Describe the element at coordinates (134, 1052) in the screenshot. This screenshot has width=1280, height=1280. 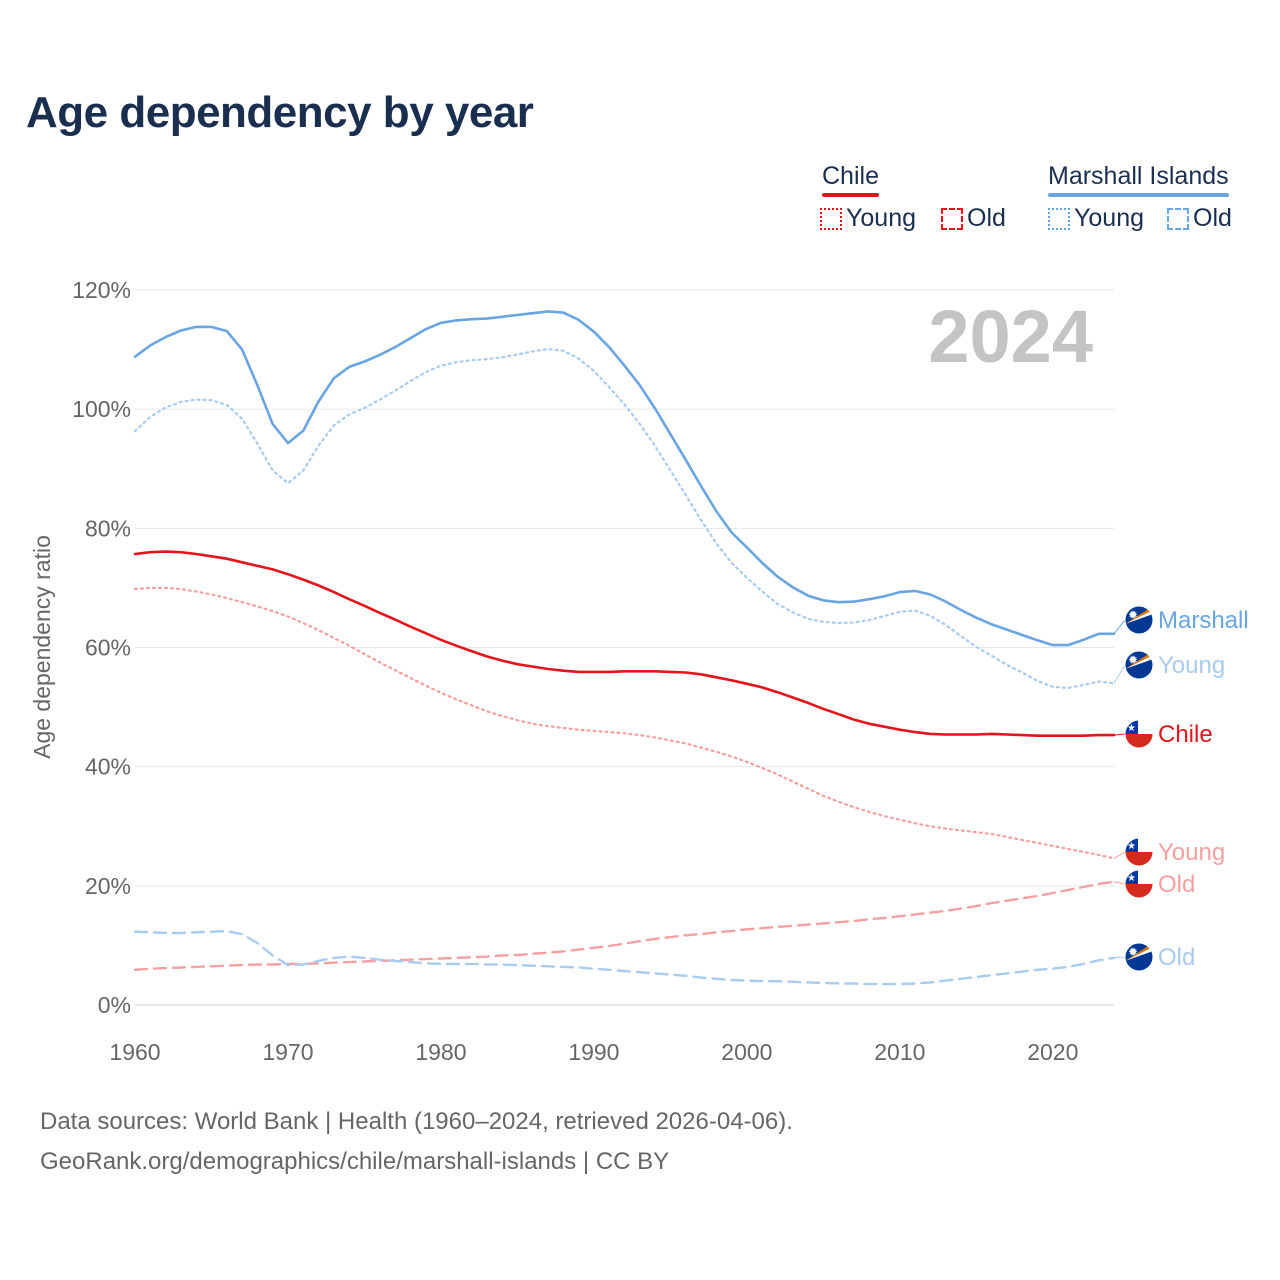
I see `x-tick-label: 1960` at that location.